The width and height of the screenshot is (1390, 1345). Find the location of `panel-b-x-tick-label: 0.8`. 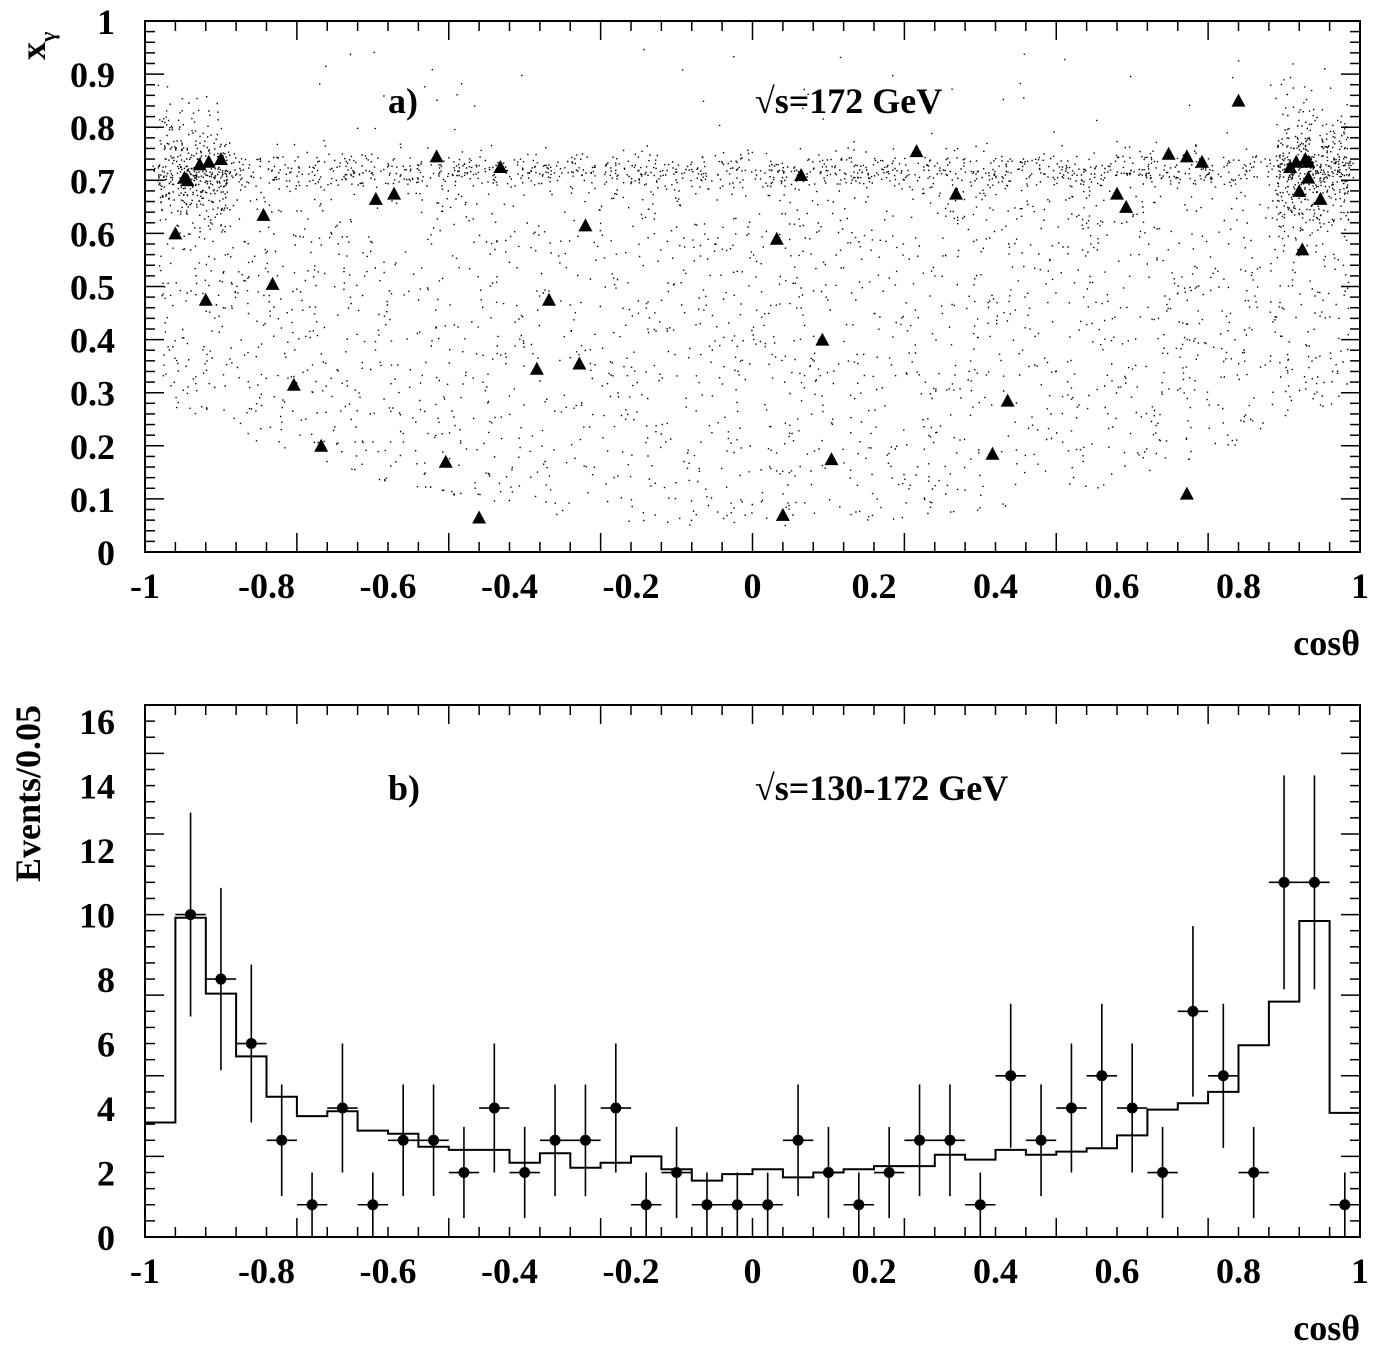

panel-b-x-tick-label: 0.8 is located at coordinates (1238, 1271).